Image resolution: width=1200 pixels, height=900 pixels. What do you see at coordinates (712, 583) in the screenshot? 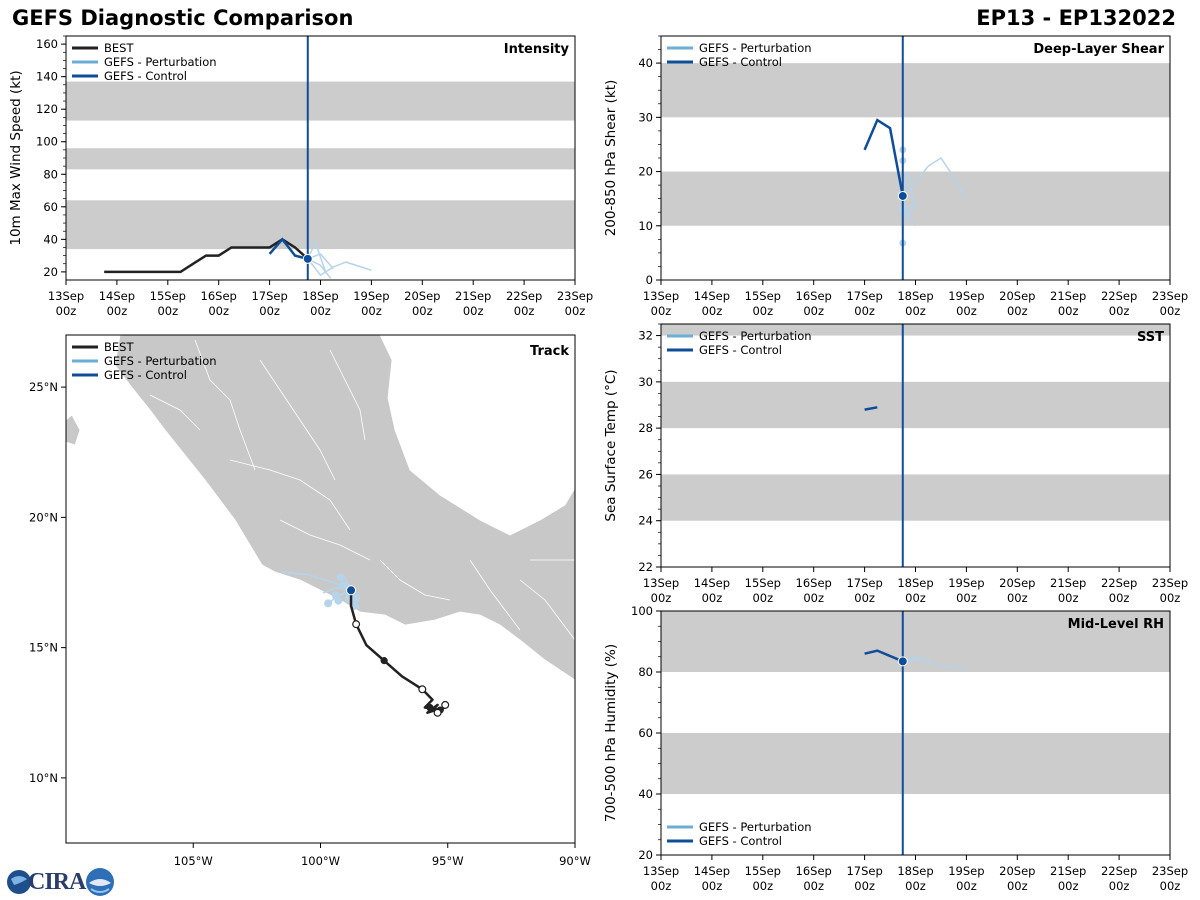
I see `sst-xtick-day-label: 14Sep` at bounding box center [712, 583].